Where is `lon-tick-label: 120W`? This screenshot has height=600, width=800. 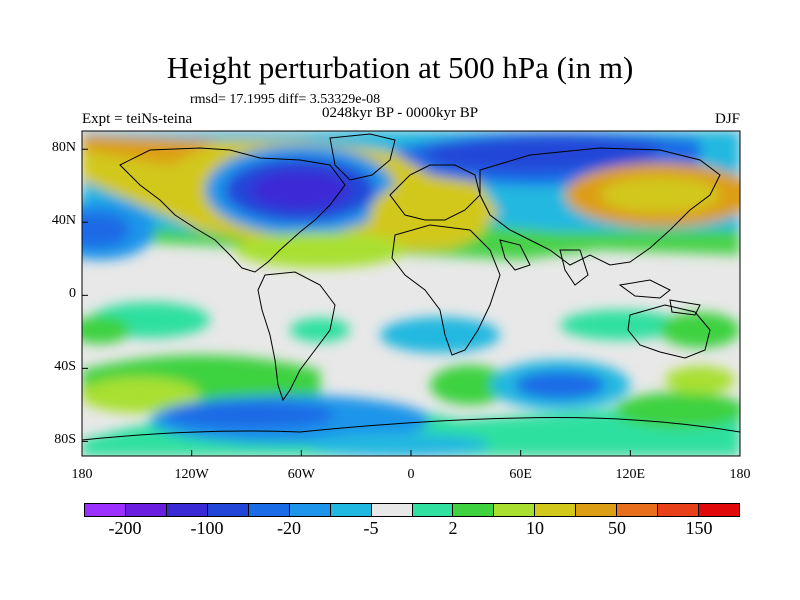
lon-tick-label: 120W is located at coordinates (191, 474).